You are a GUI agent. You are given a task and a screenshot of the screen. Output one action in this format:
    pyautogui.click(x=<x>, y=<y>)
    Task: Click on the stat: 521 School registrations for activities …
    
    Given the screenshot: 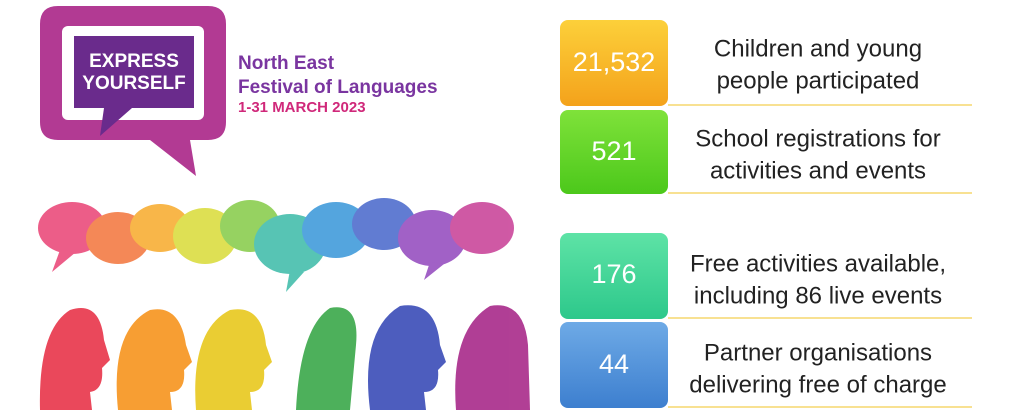 What is the action you would take?
    pyautogui.click(x=766, y=152)
    